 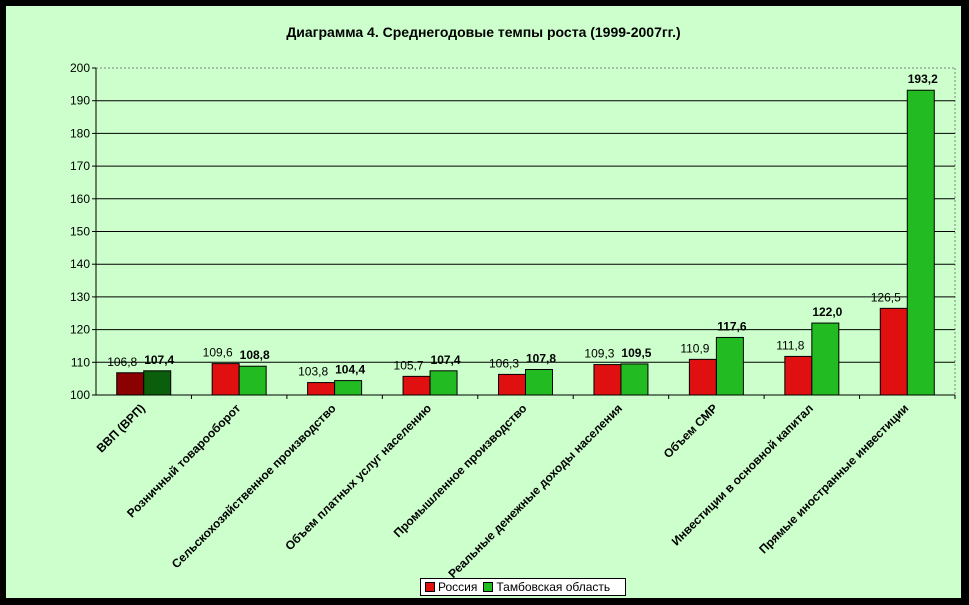 I want to click on data-label-tambov: 108,8, so click(x=255, y=355).